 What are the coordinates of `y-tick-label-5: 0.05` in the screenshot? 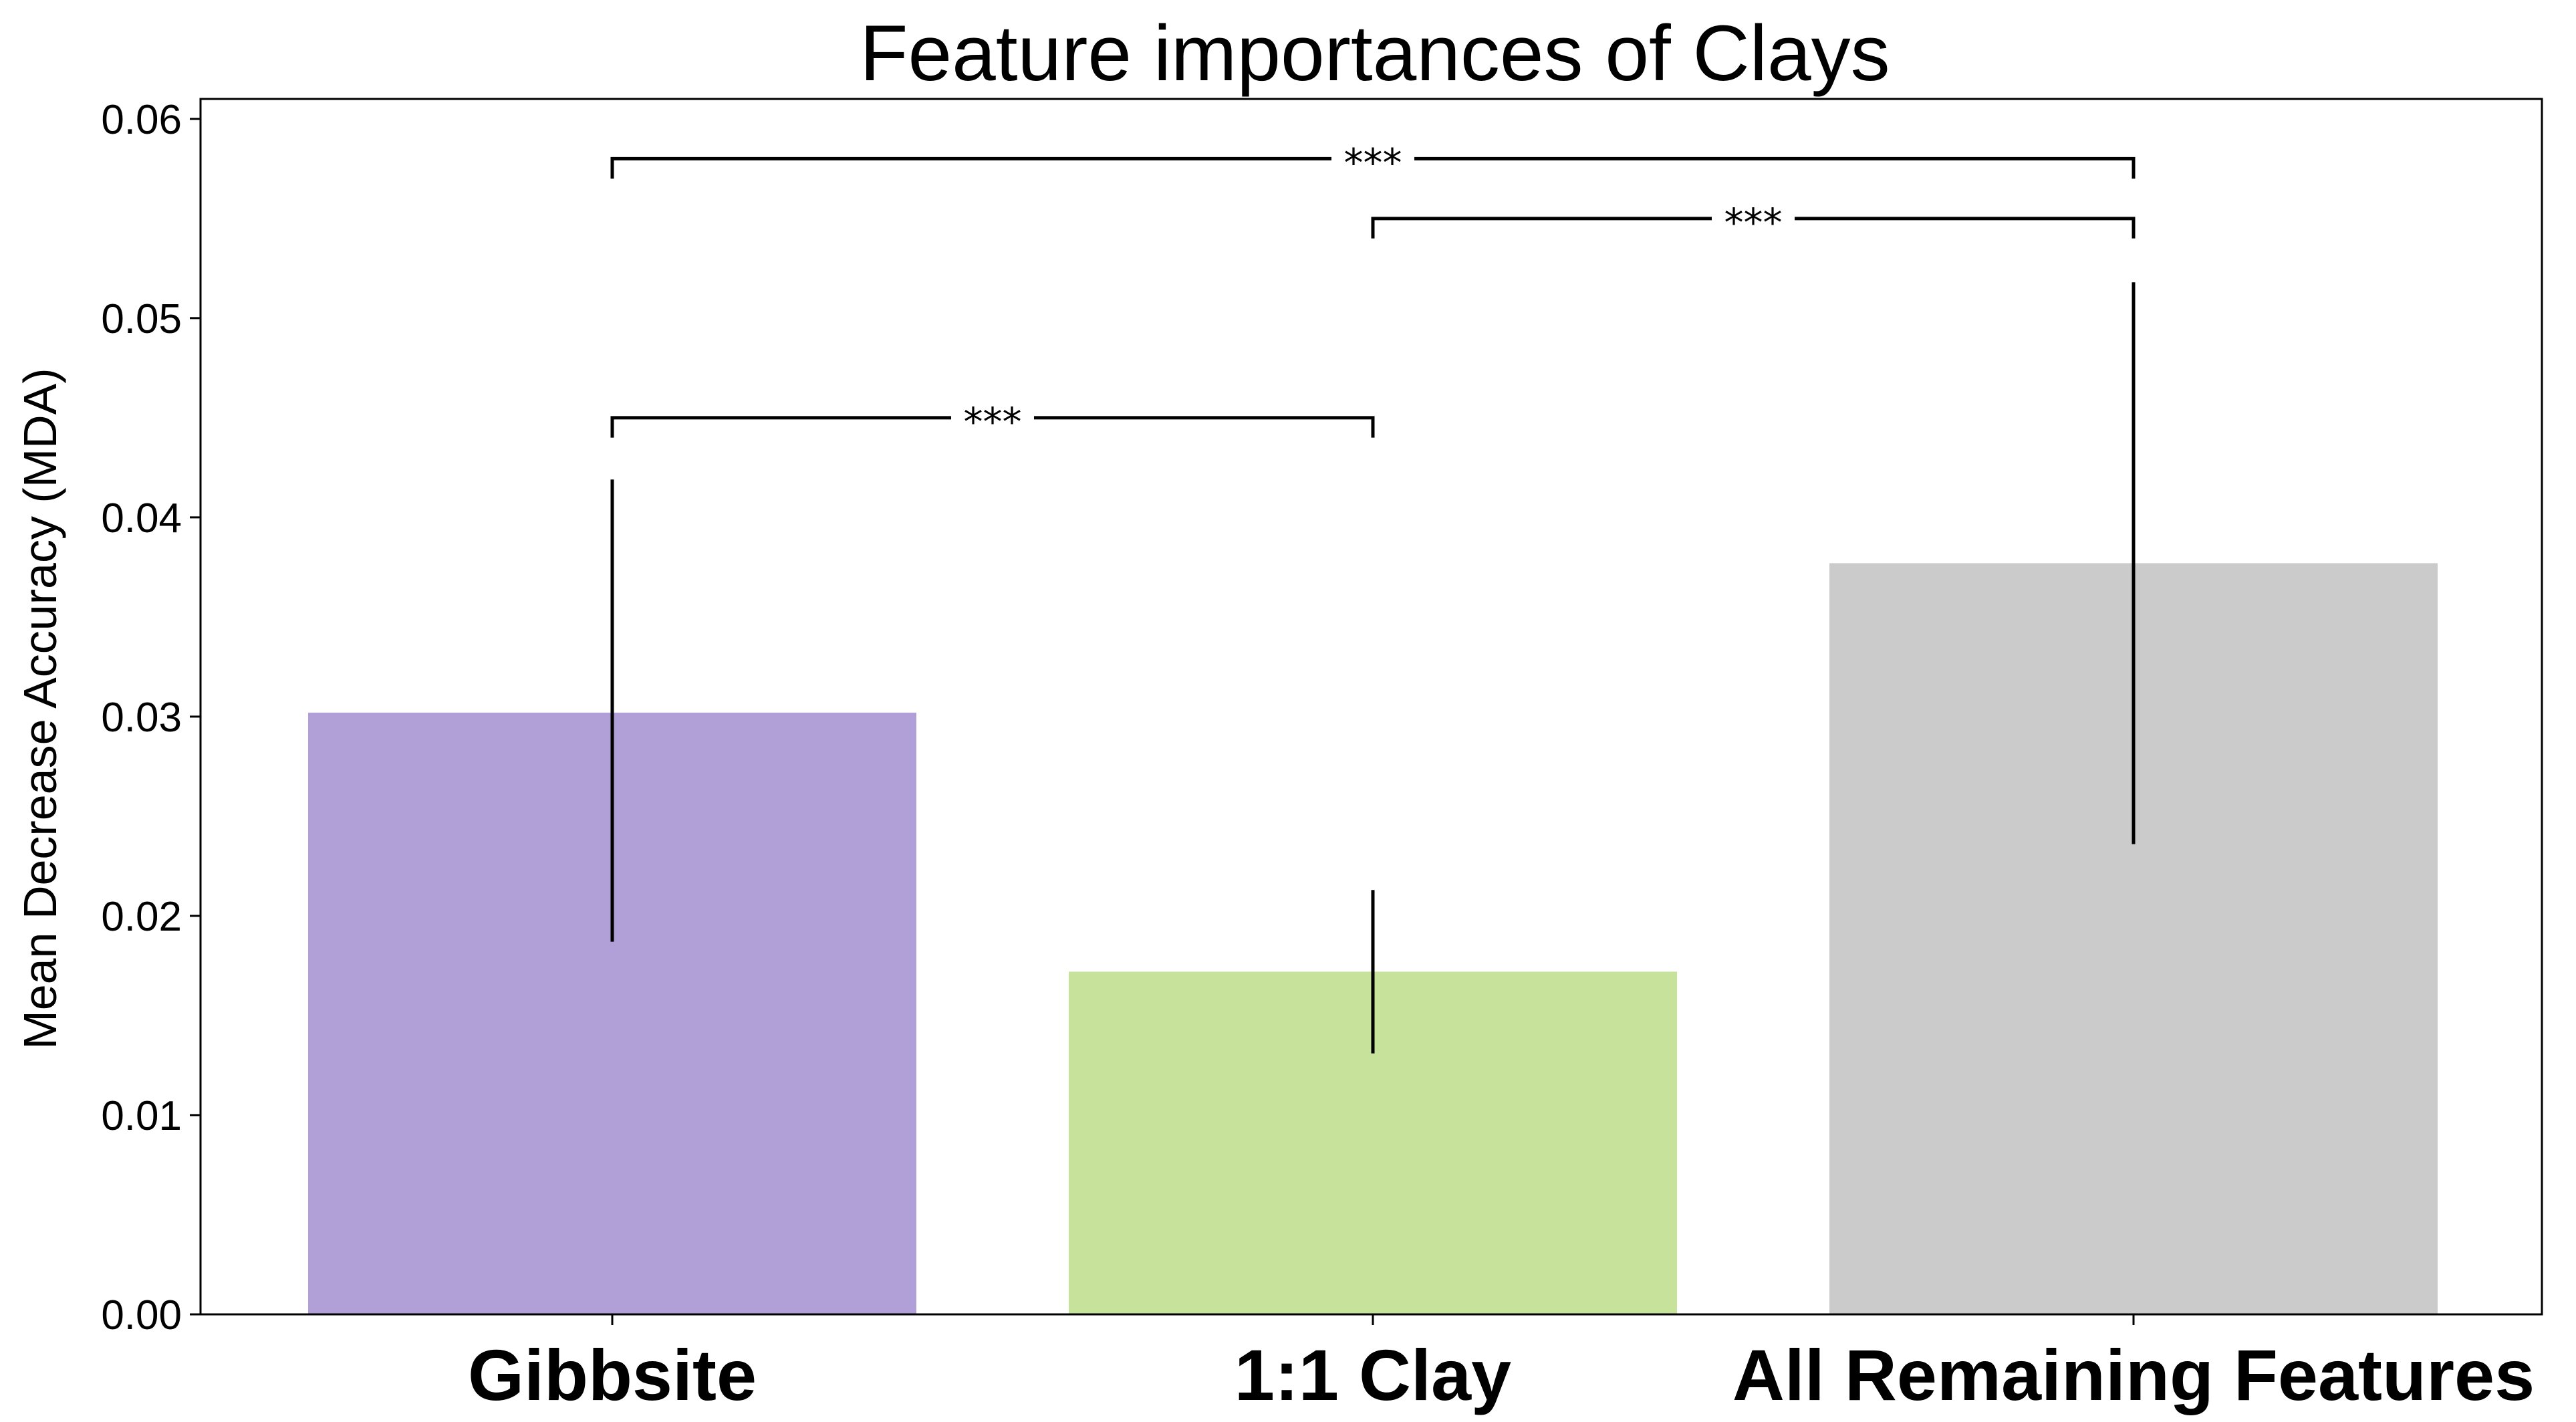 It's located at (141, 319).